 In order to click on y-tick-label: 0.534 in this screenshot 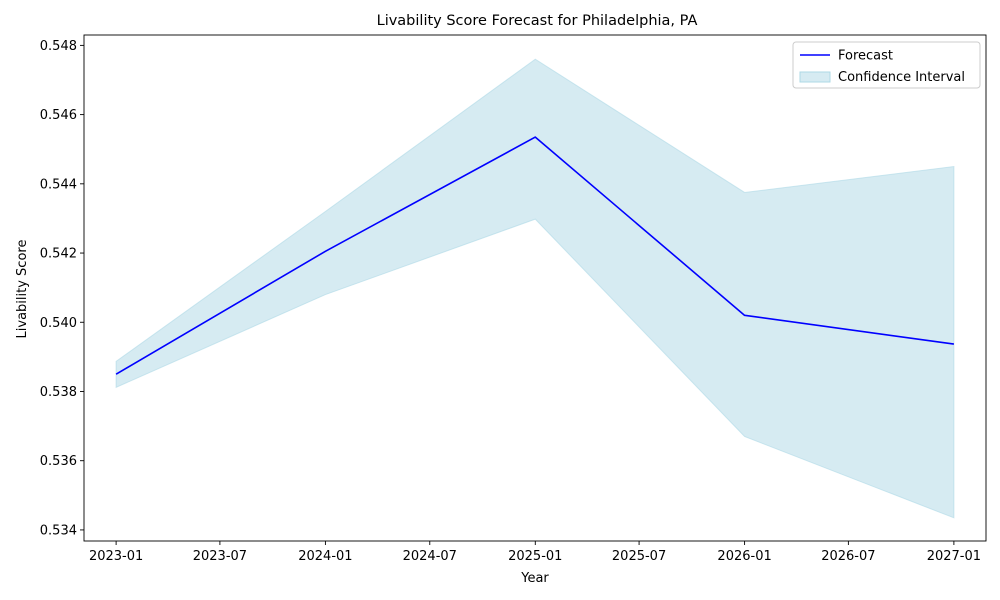, I will do `click(58, 530)`.